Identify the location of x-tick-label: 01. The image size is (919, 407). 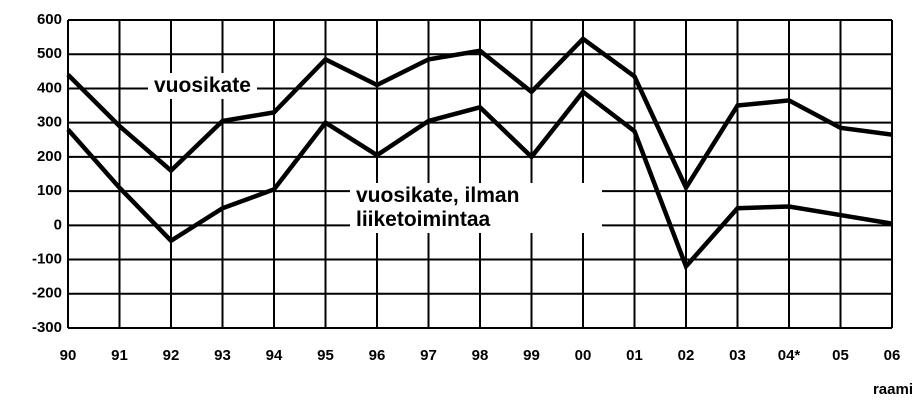
(634, 355).